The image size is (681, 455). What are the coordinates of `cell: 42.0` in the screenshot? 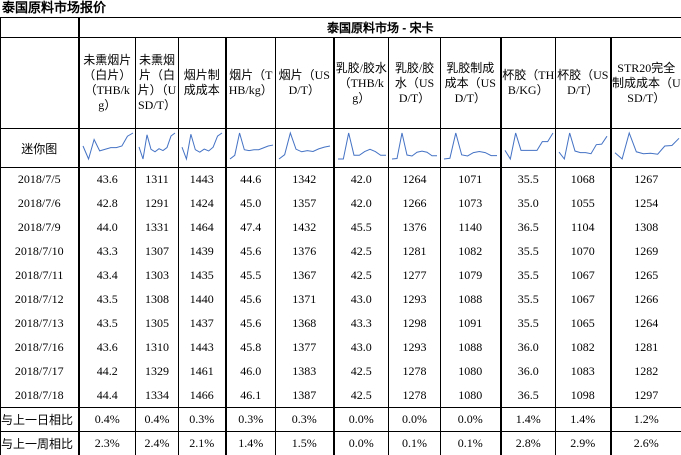 It's located at (360, 203).